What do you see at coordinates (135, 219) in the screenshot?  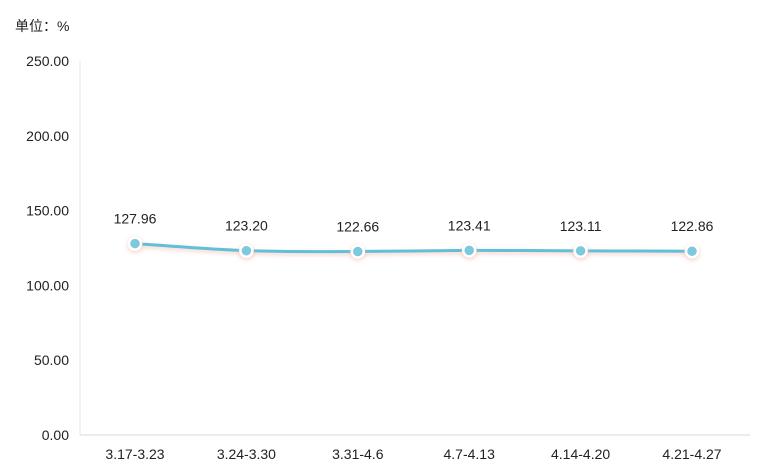 I see `data-label: 127.96` at bounding box center [135, 219].